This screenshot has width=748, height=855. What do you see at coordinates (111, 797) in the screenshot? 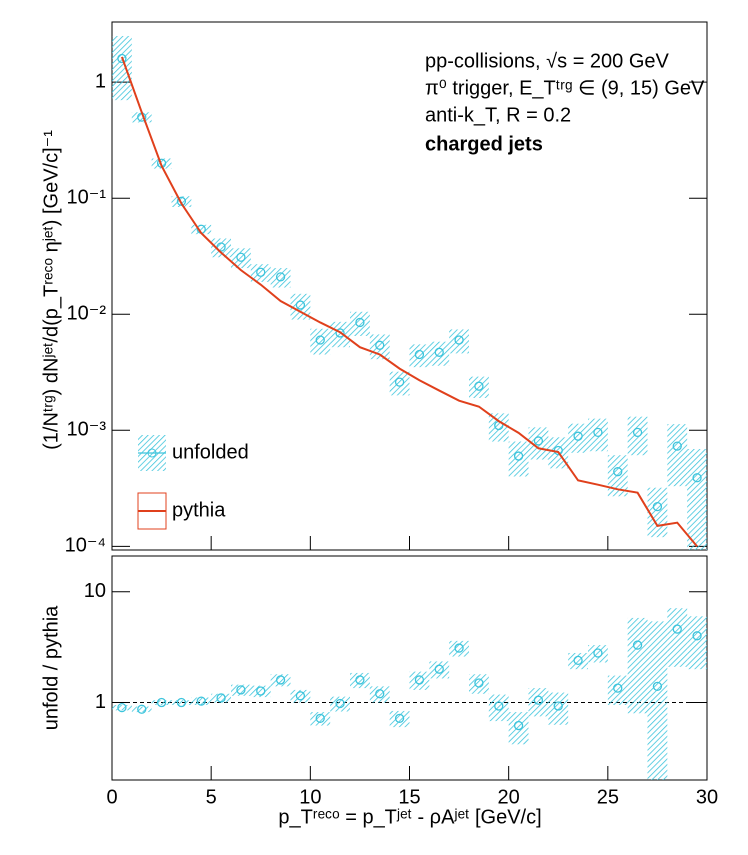
I see `x-tick-label: 0` at bounding box center [111, 797].